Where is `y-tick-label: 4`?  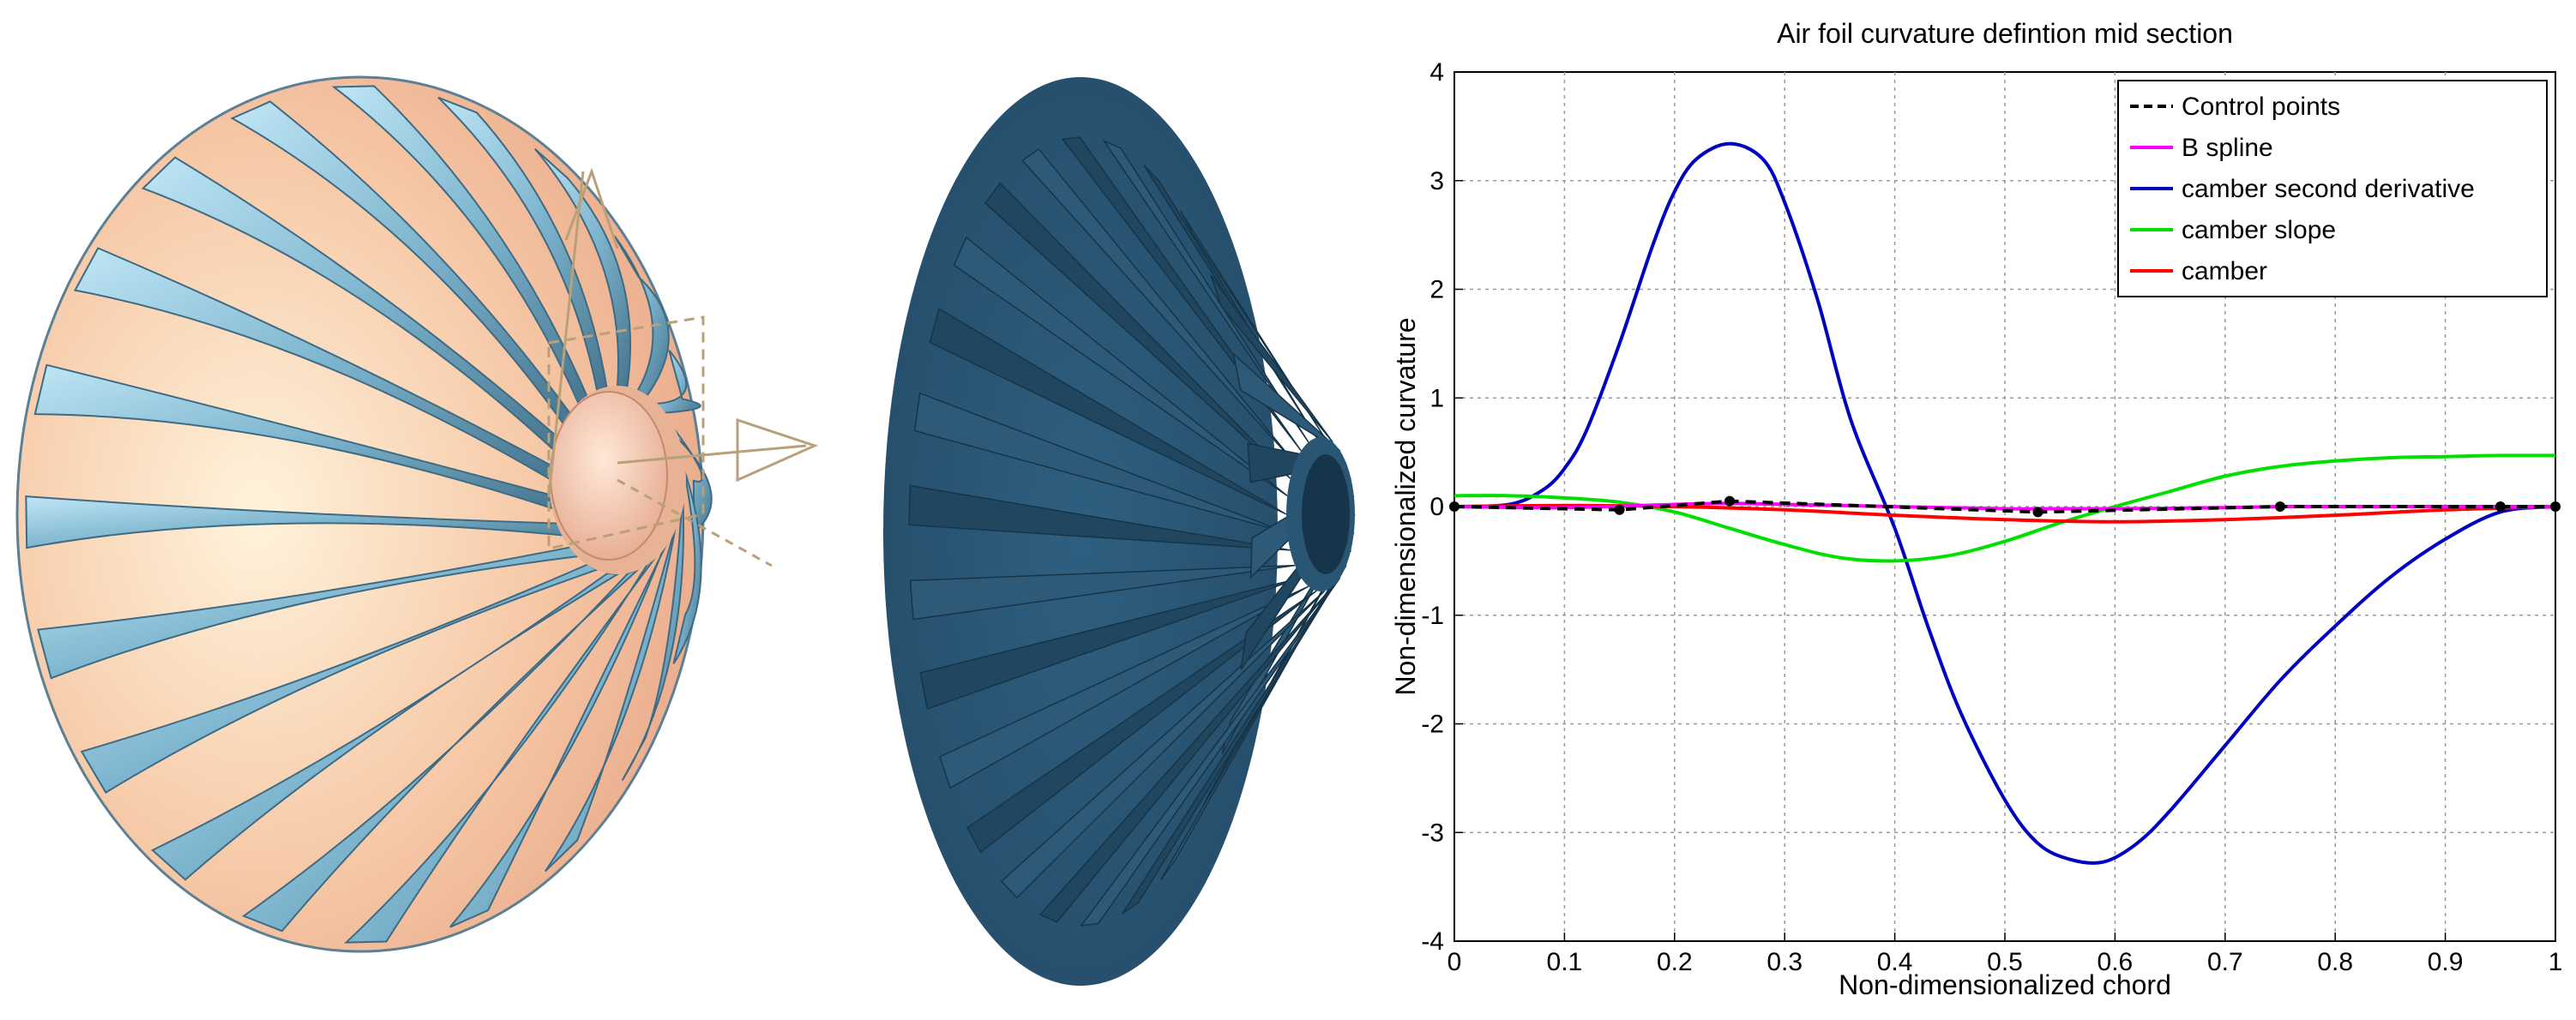 y-tick-label: 4 is located at coordinates (1436, 72).